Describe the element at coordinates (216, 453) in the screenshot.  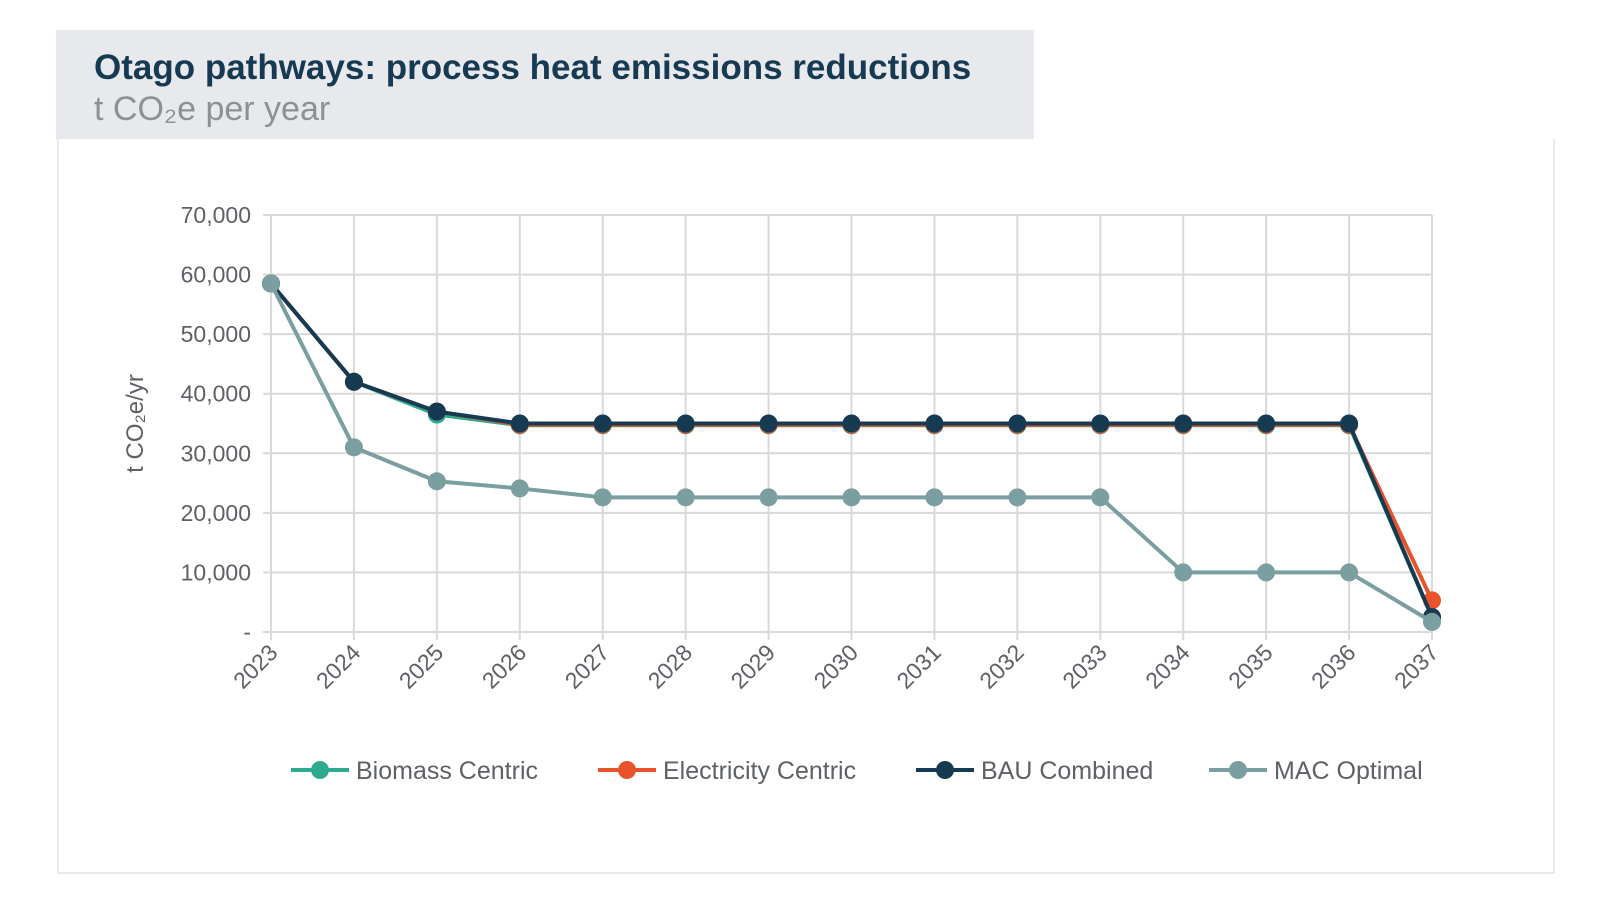
I see `y-tick-label: 30,000` at that location.